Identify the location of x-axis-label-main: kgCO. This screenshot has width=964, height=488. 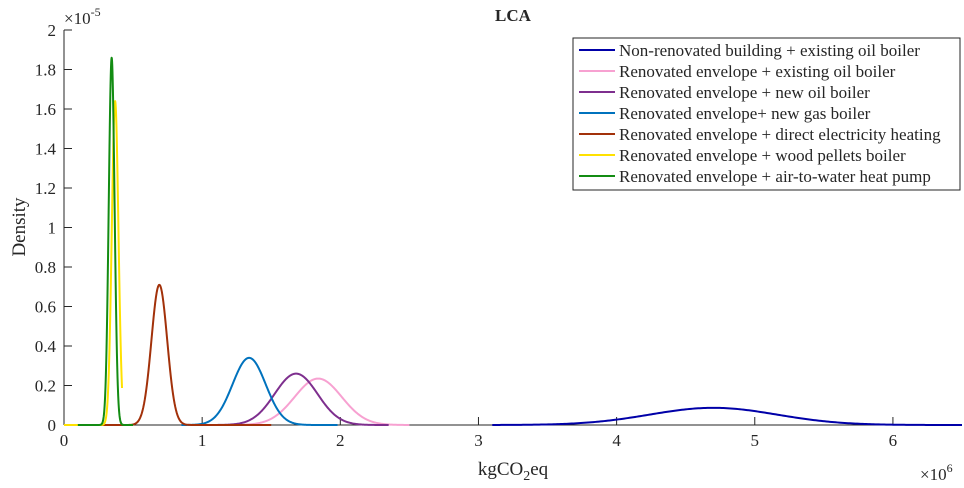
(500, 469).